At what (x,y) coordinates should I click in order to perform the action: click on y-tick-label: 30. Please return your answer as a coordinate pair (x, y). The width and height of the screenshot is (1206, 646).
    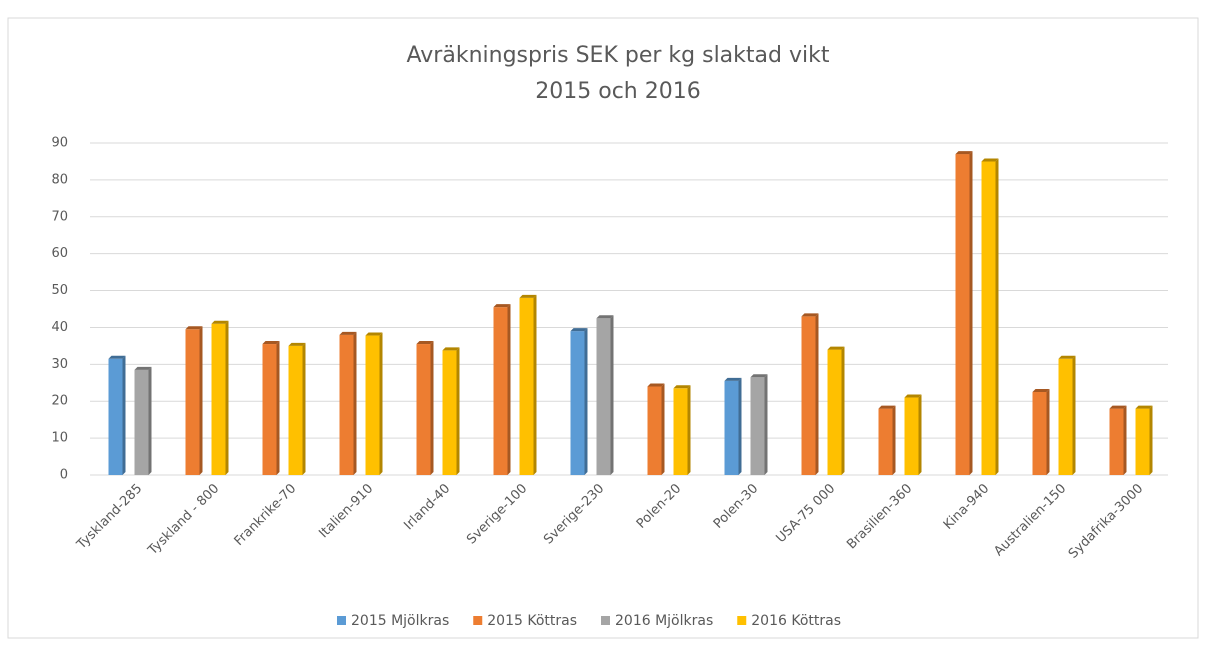
    Looking at the image, I should click on (59, 364).